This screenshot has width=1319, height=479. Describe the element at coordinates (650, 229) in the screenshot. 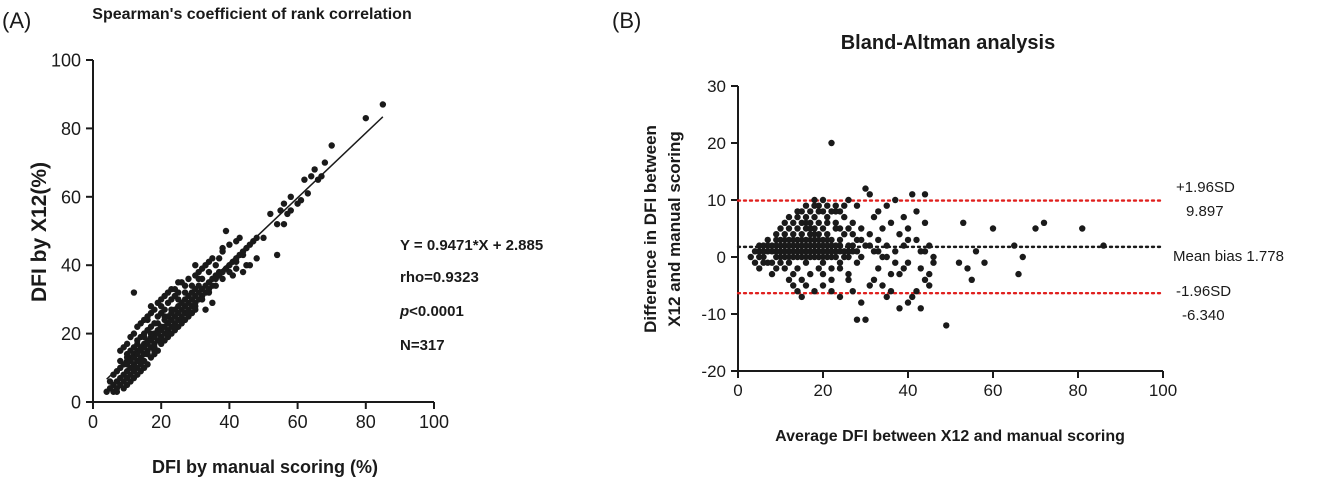

I see `panel-b-ylabel-line1: Difference in DFI between` at that location.